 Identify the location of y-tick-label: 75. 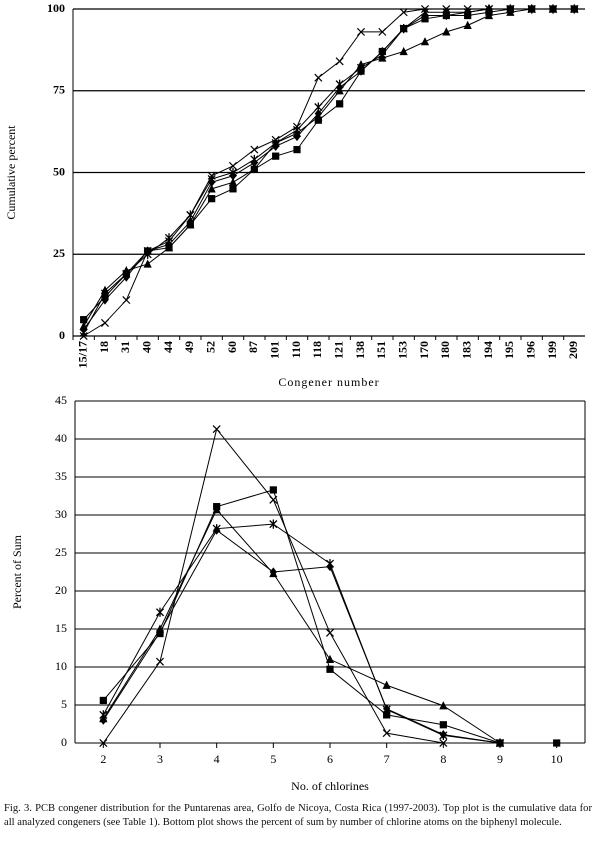
(59, 90).